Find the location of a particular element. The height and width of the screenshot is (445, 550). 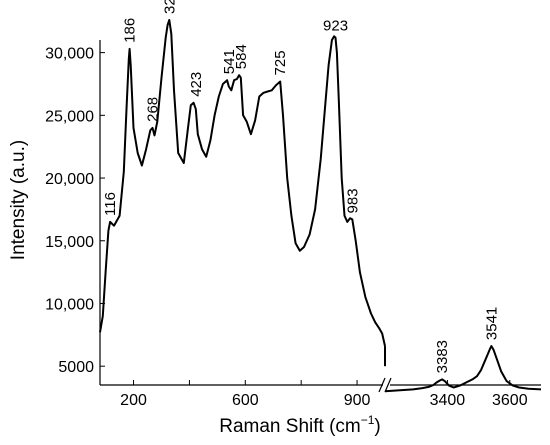

y-tick-label: 20,000 is located at coordinates (69, 179).